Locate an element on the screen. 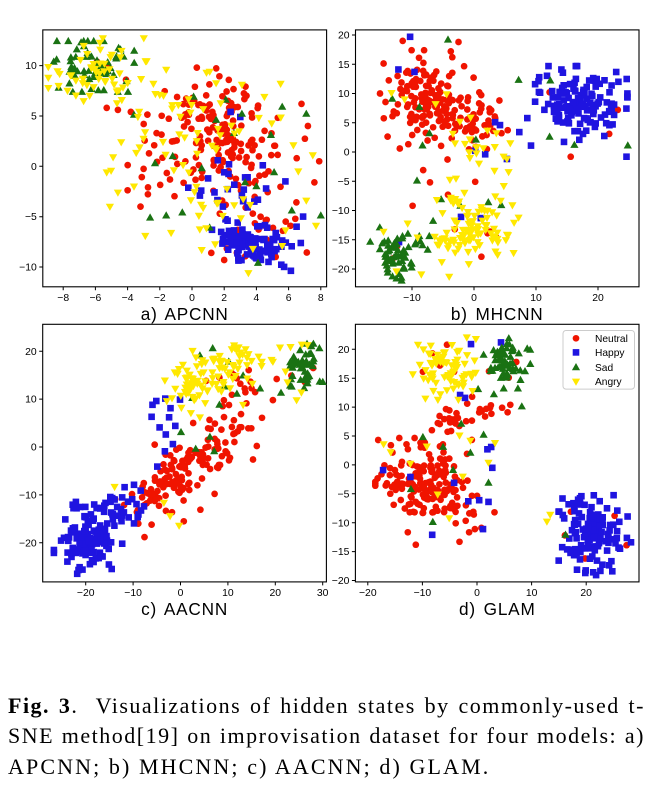 The height and width of the screenshot is (794, 659). svg-text: 8 is located at coordinates (321, 298).